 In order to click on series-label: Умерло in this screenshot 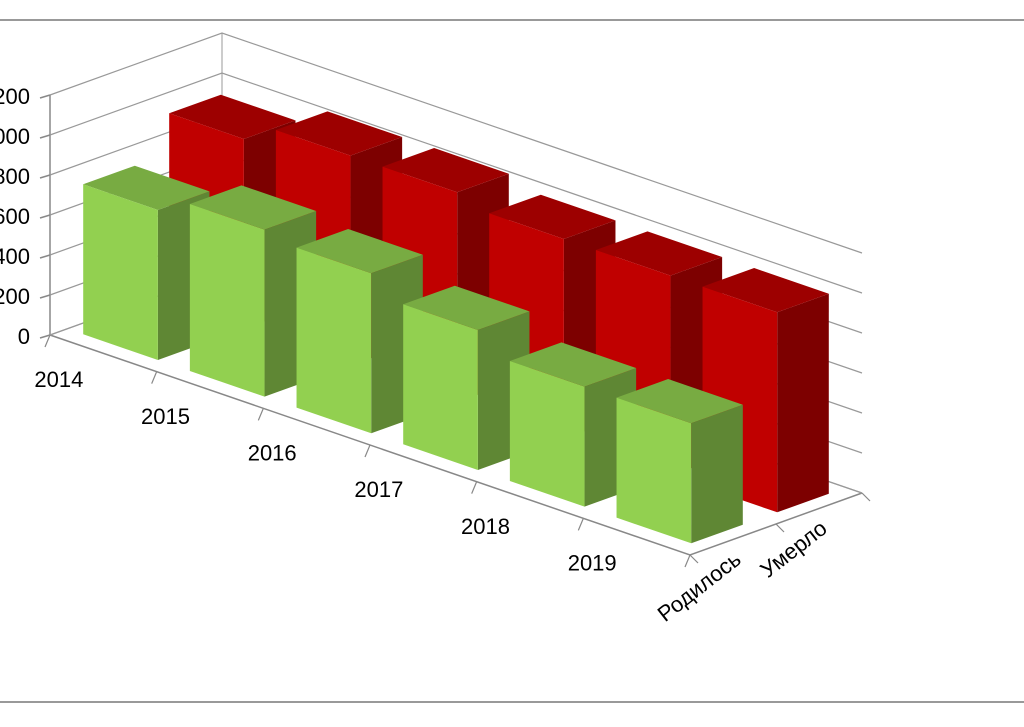, I will do `click(793, 548)`.